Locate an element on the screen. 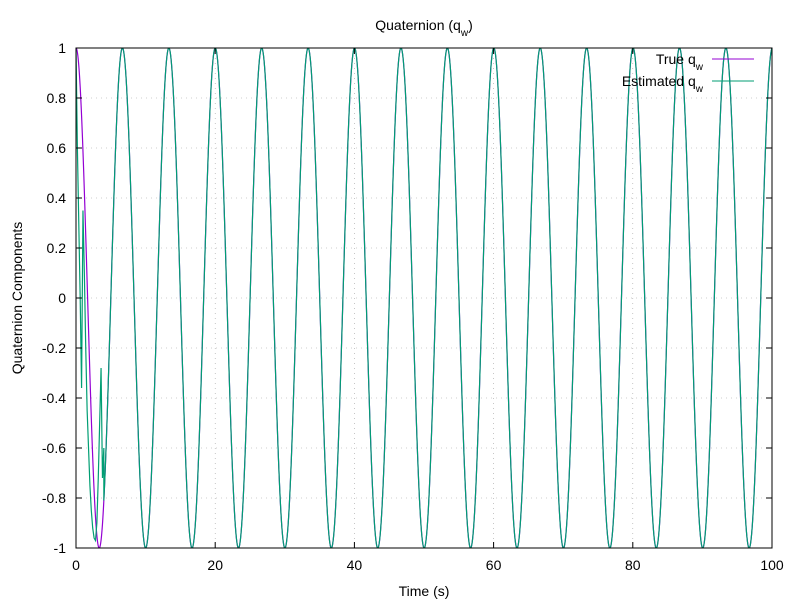  y-tick-label: 0.6 is located at coordinates (57, 148).